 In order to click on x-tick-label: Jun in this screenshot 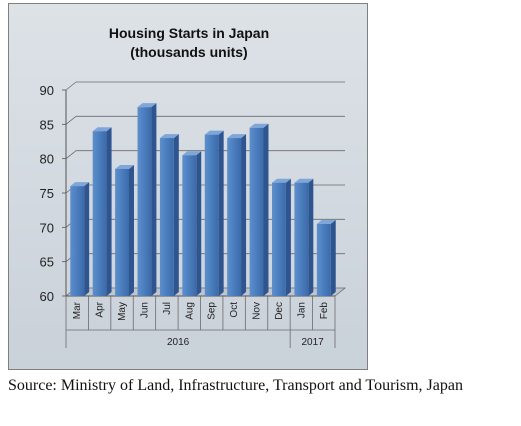, I will do `click(144, 310)`.